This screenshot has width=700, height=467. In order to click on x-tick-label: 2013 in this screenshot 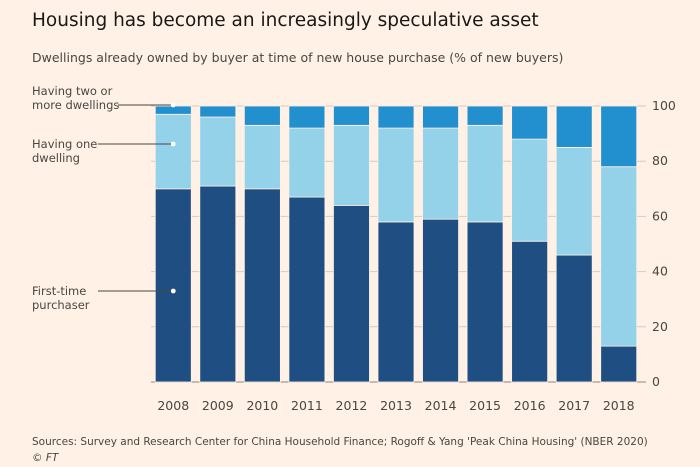, I will do `click(396, 405)`.